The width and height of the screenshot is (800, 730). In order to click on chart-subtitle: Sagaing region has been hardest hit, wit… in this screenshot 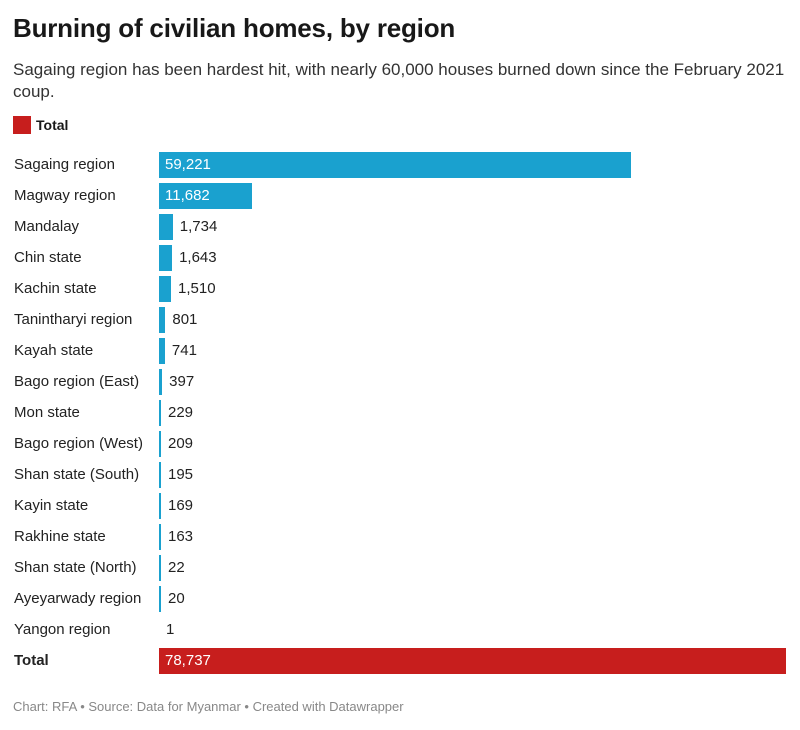, I will do `click(399, 80)`.